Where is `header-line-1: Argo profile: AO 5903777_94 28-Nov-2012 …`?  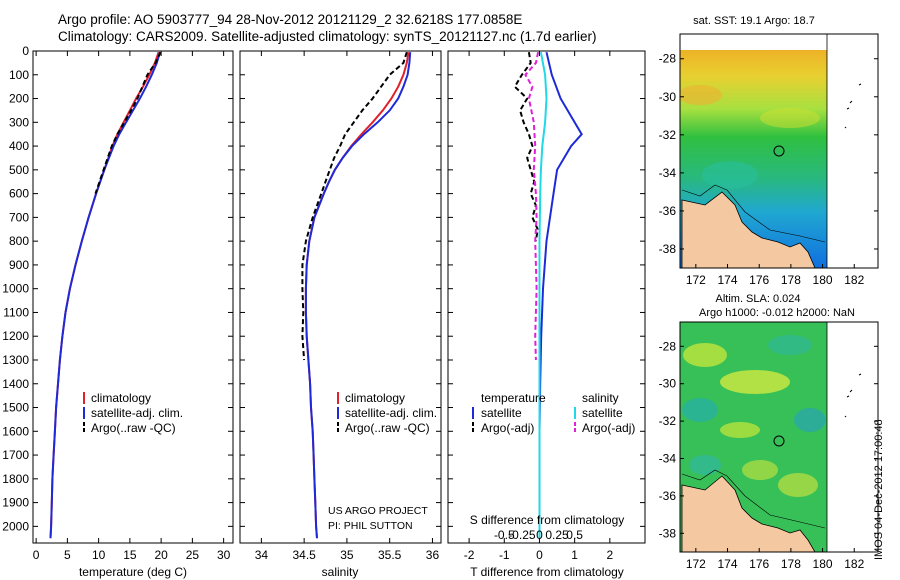
header-line-1: Argo profile: AO 5903777_94 28-Nov-2012 … is located at coordinates (290, 19).